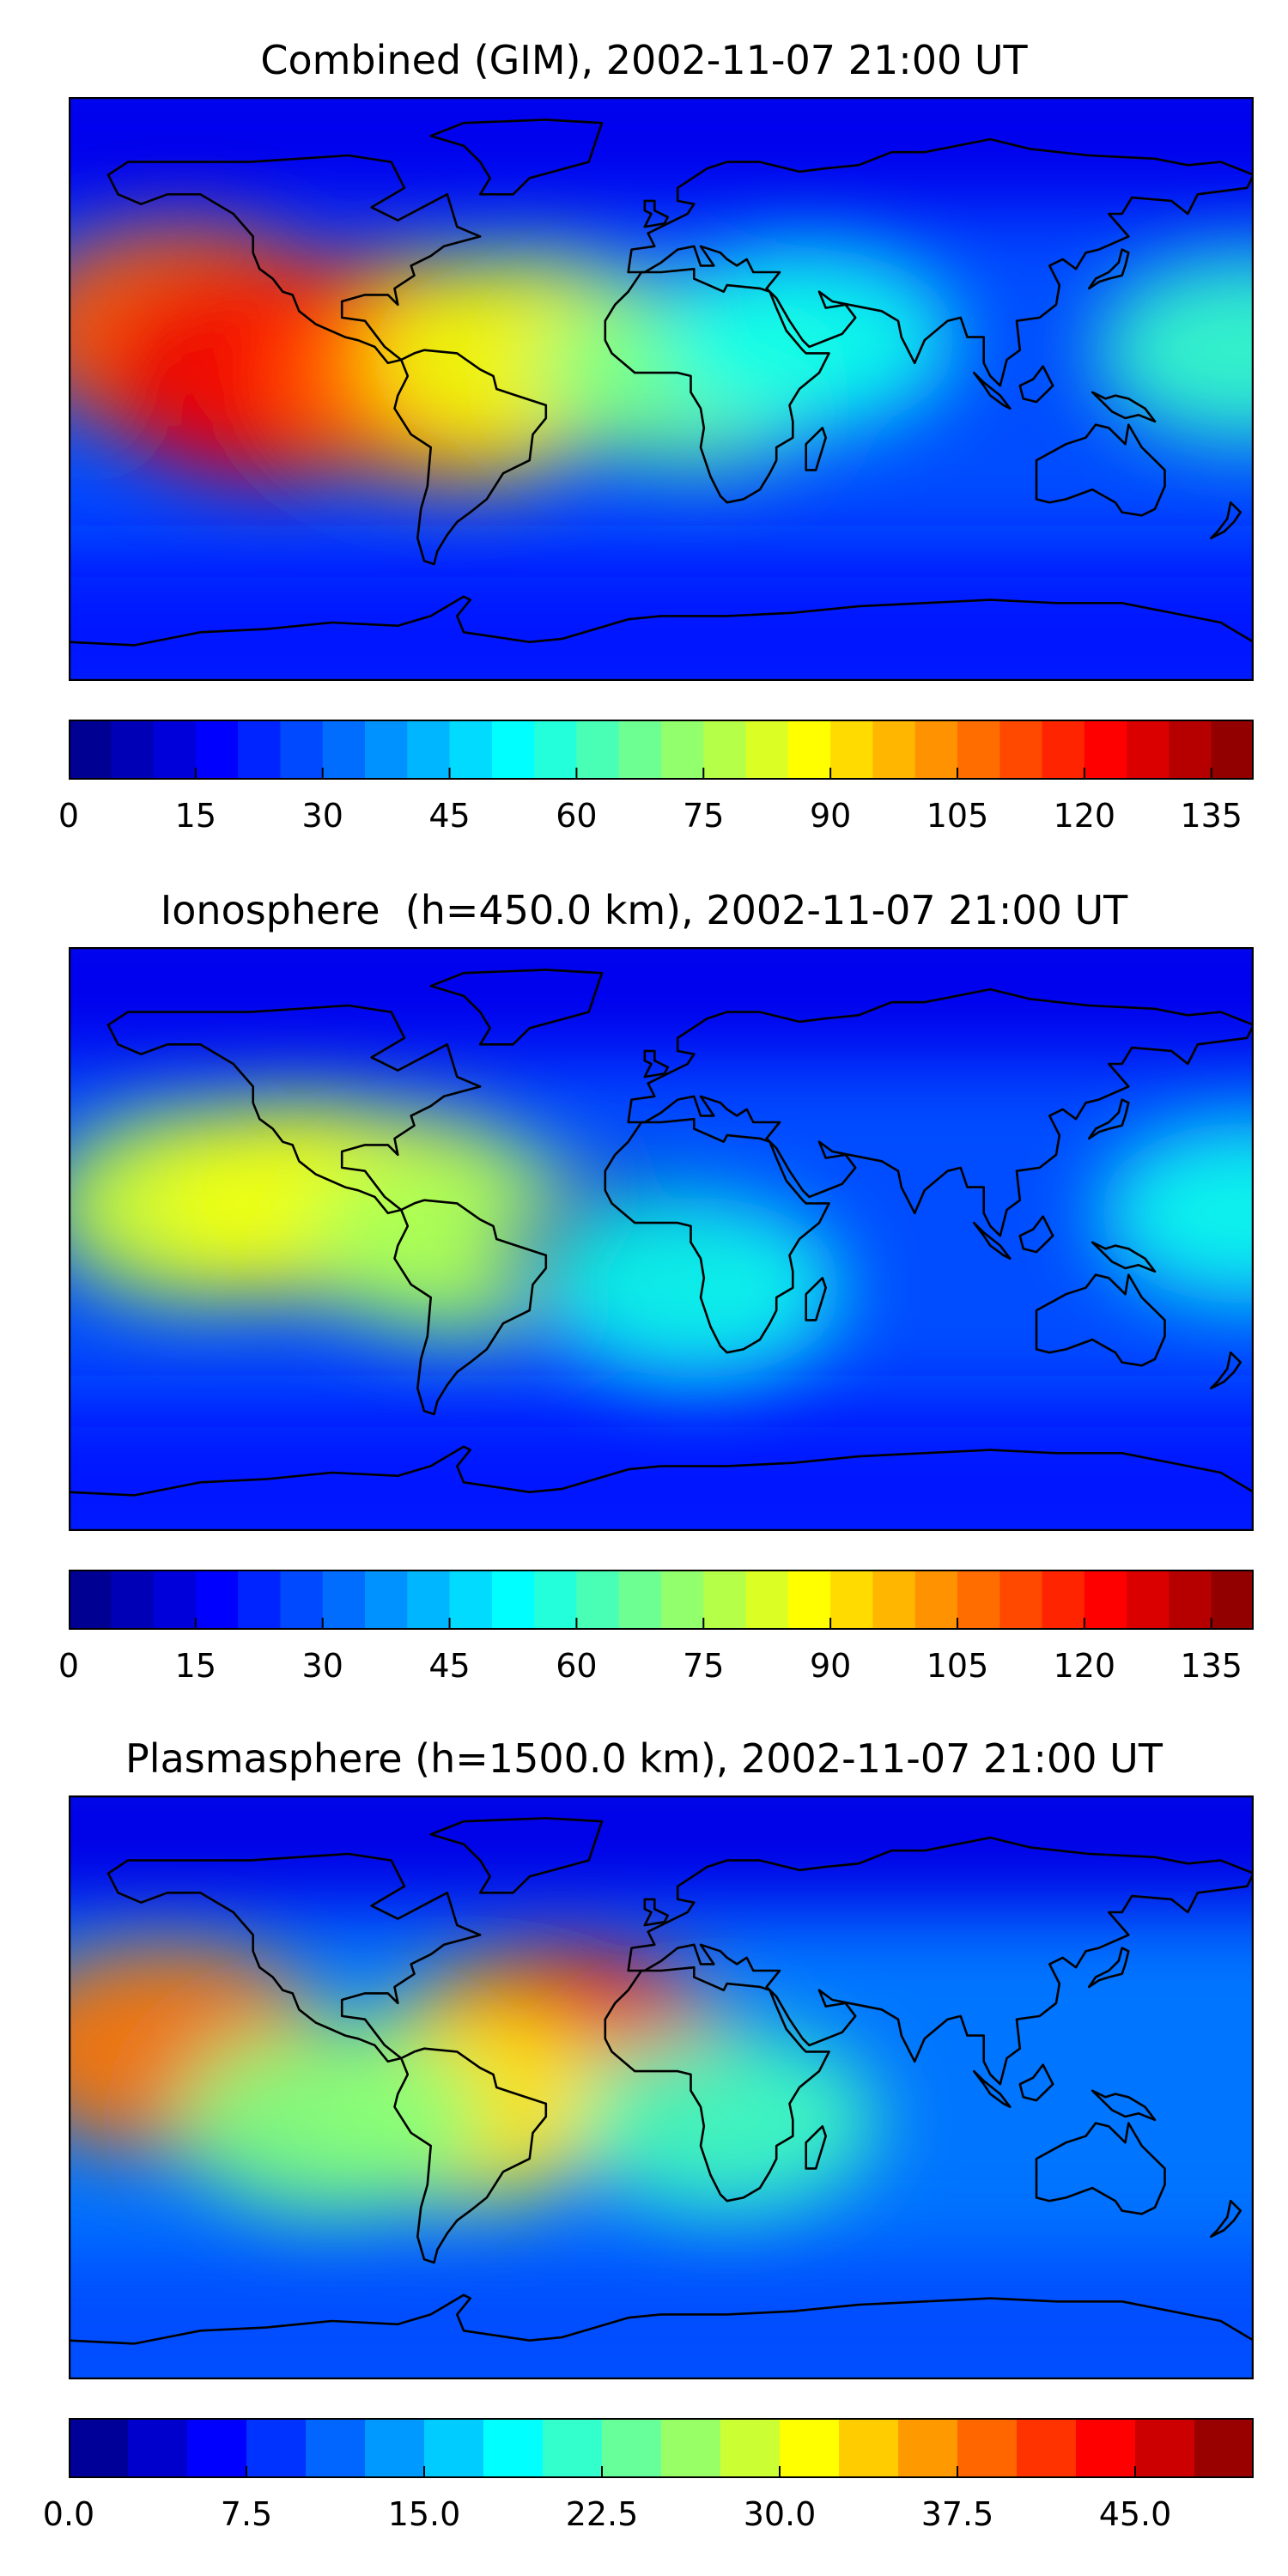 This screenshot has width=1288, height=2576. What do you see at coordinates (780, 2514) in the screenshot?
I see `colorbar-tick-label: 30.0` at bounding box center [780, 2514].